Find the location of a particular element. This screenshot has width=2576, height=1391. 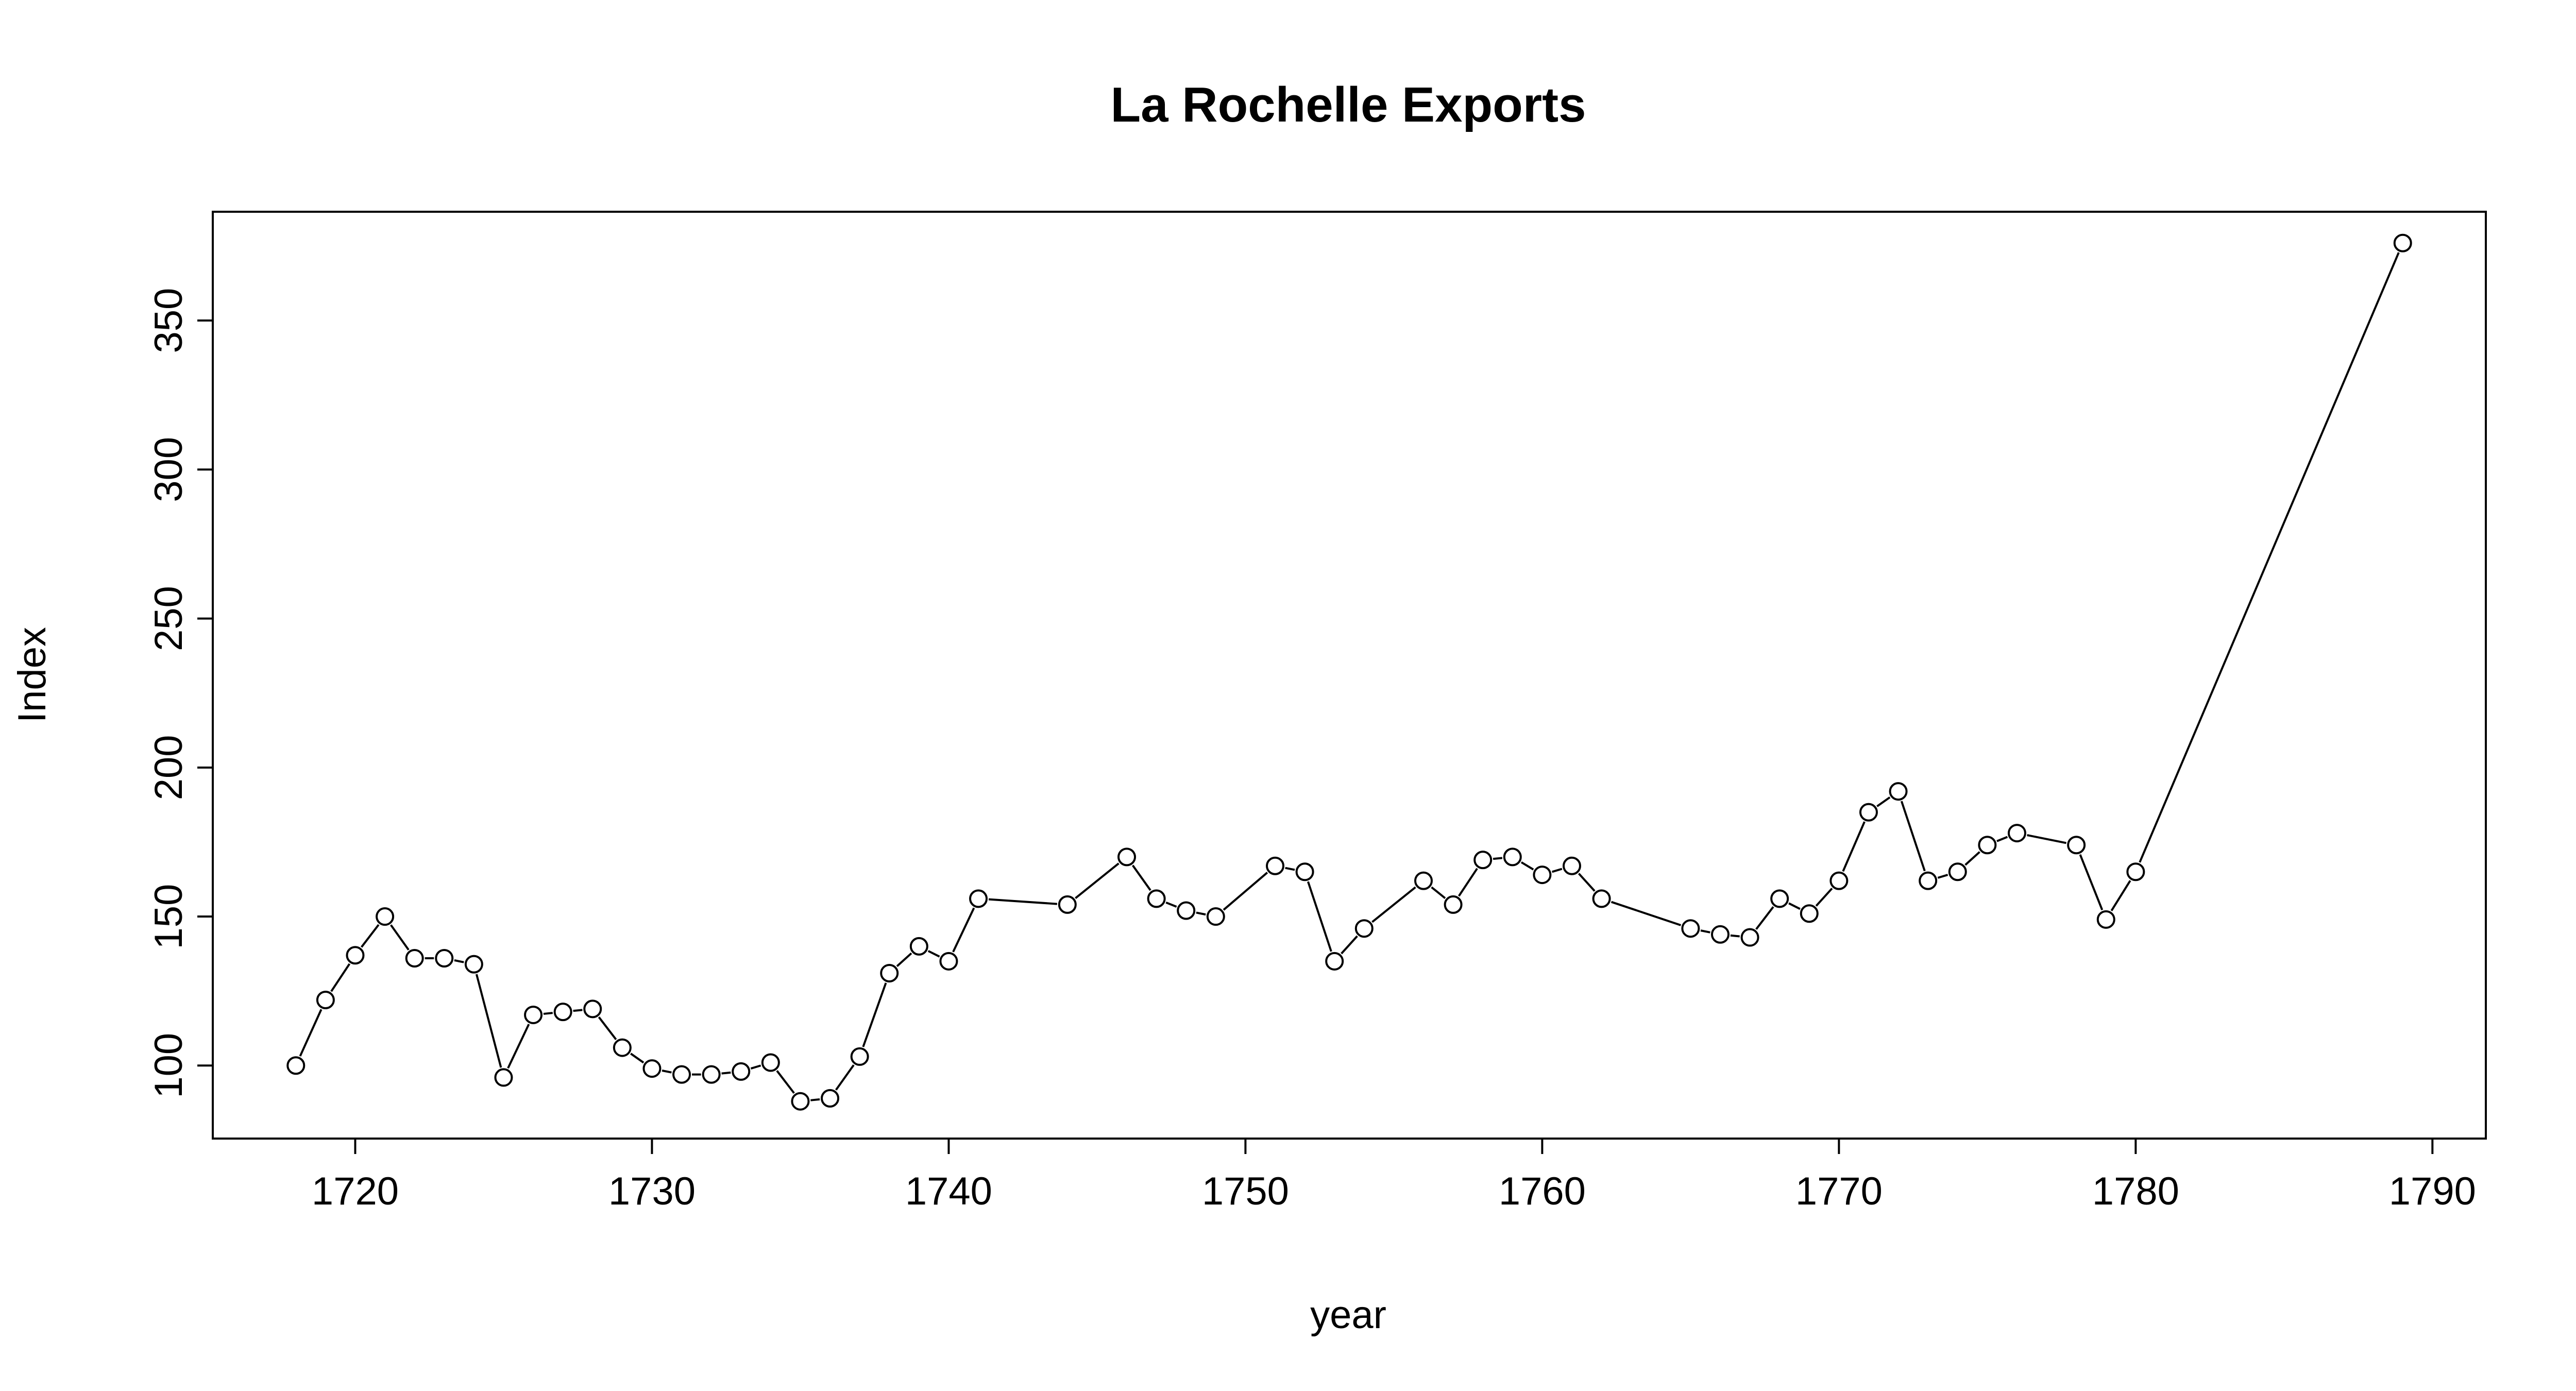

x-tick-label: 1770 is located at coordinates (1839, 1191).